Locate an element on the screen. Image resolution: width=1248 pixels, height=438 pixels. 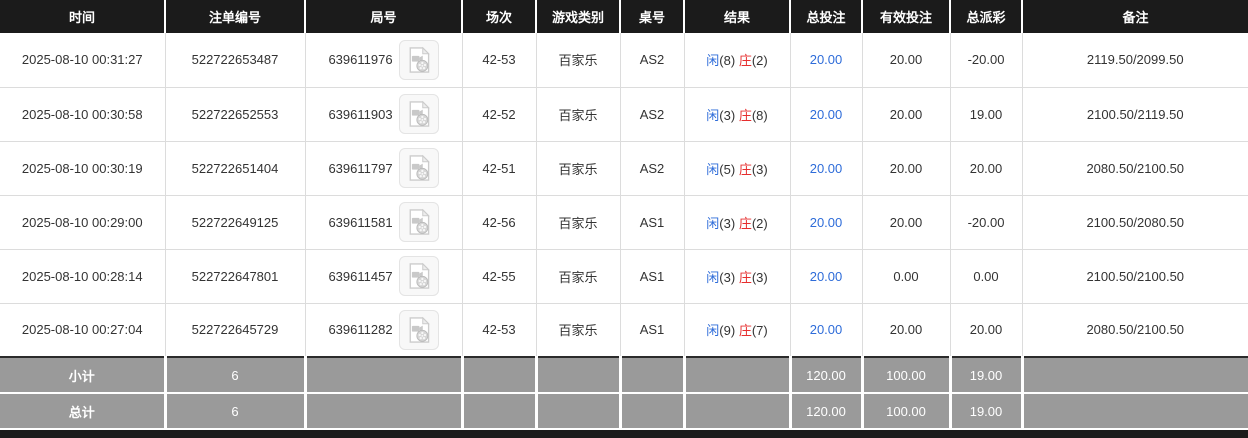
column-header-table-no: 桌号 is located at coordinates (652, 16).